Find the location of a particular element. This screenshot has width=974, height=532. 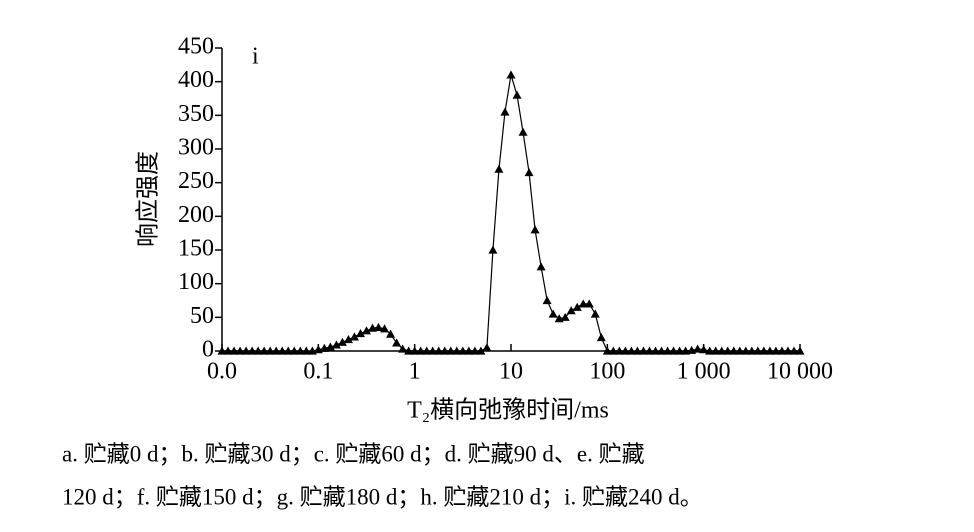

x-tick-label: 1 000 is located at coordinates (704, 372).